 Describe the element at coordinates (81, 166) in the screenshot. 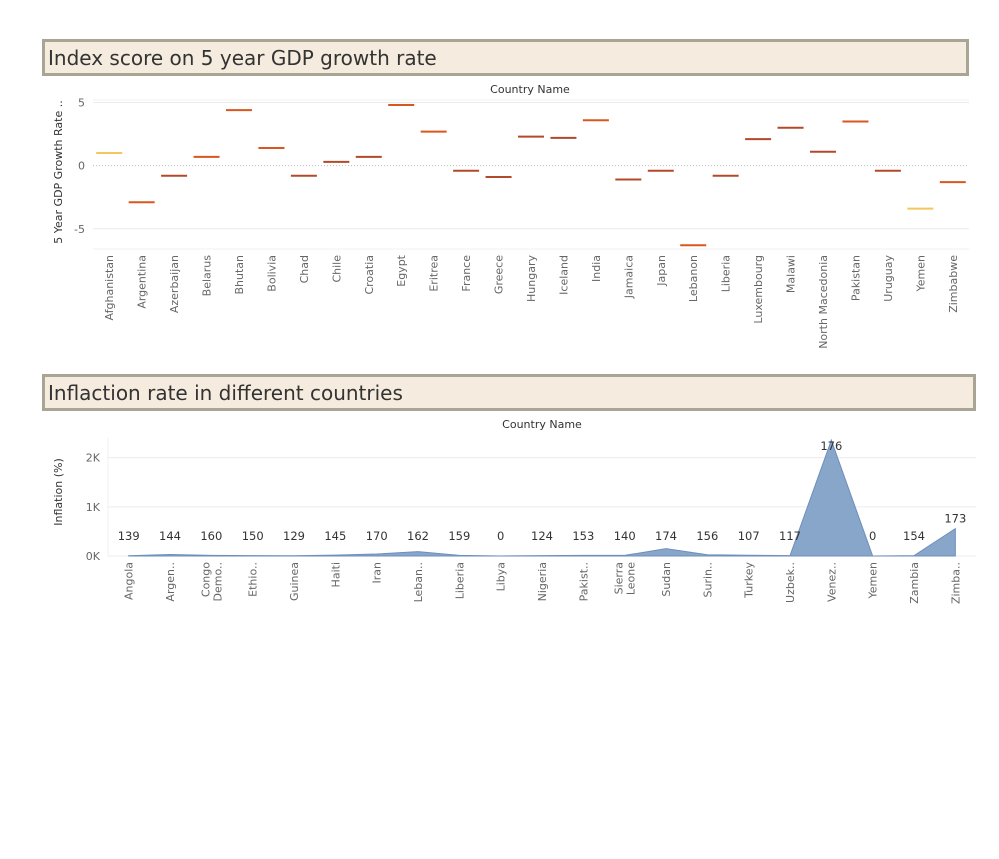

I see `gdp-y-tick-label: 0` at that location.